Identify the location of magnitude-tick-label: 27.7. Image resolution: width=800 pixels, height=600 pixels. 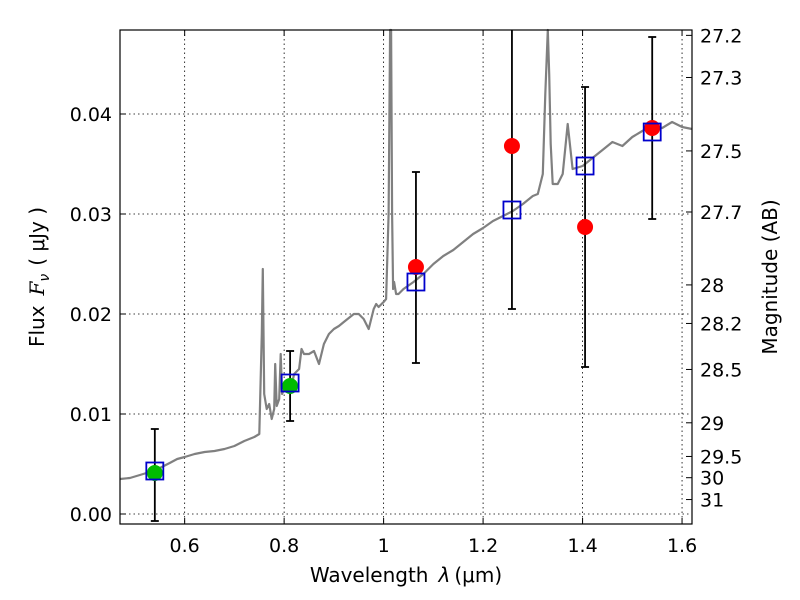
(721, 213).